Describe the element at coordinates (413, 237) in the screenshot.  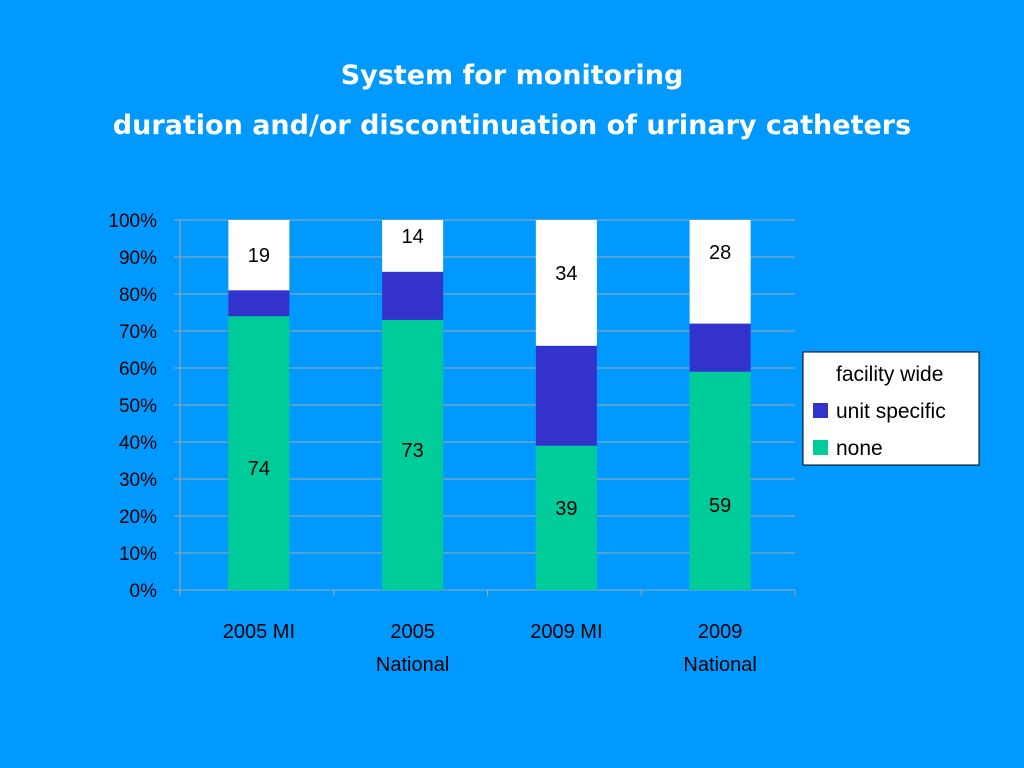
I see `data-label: 14` at that location.